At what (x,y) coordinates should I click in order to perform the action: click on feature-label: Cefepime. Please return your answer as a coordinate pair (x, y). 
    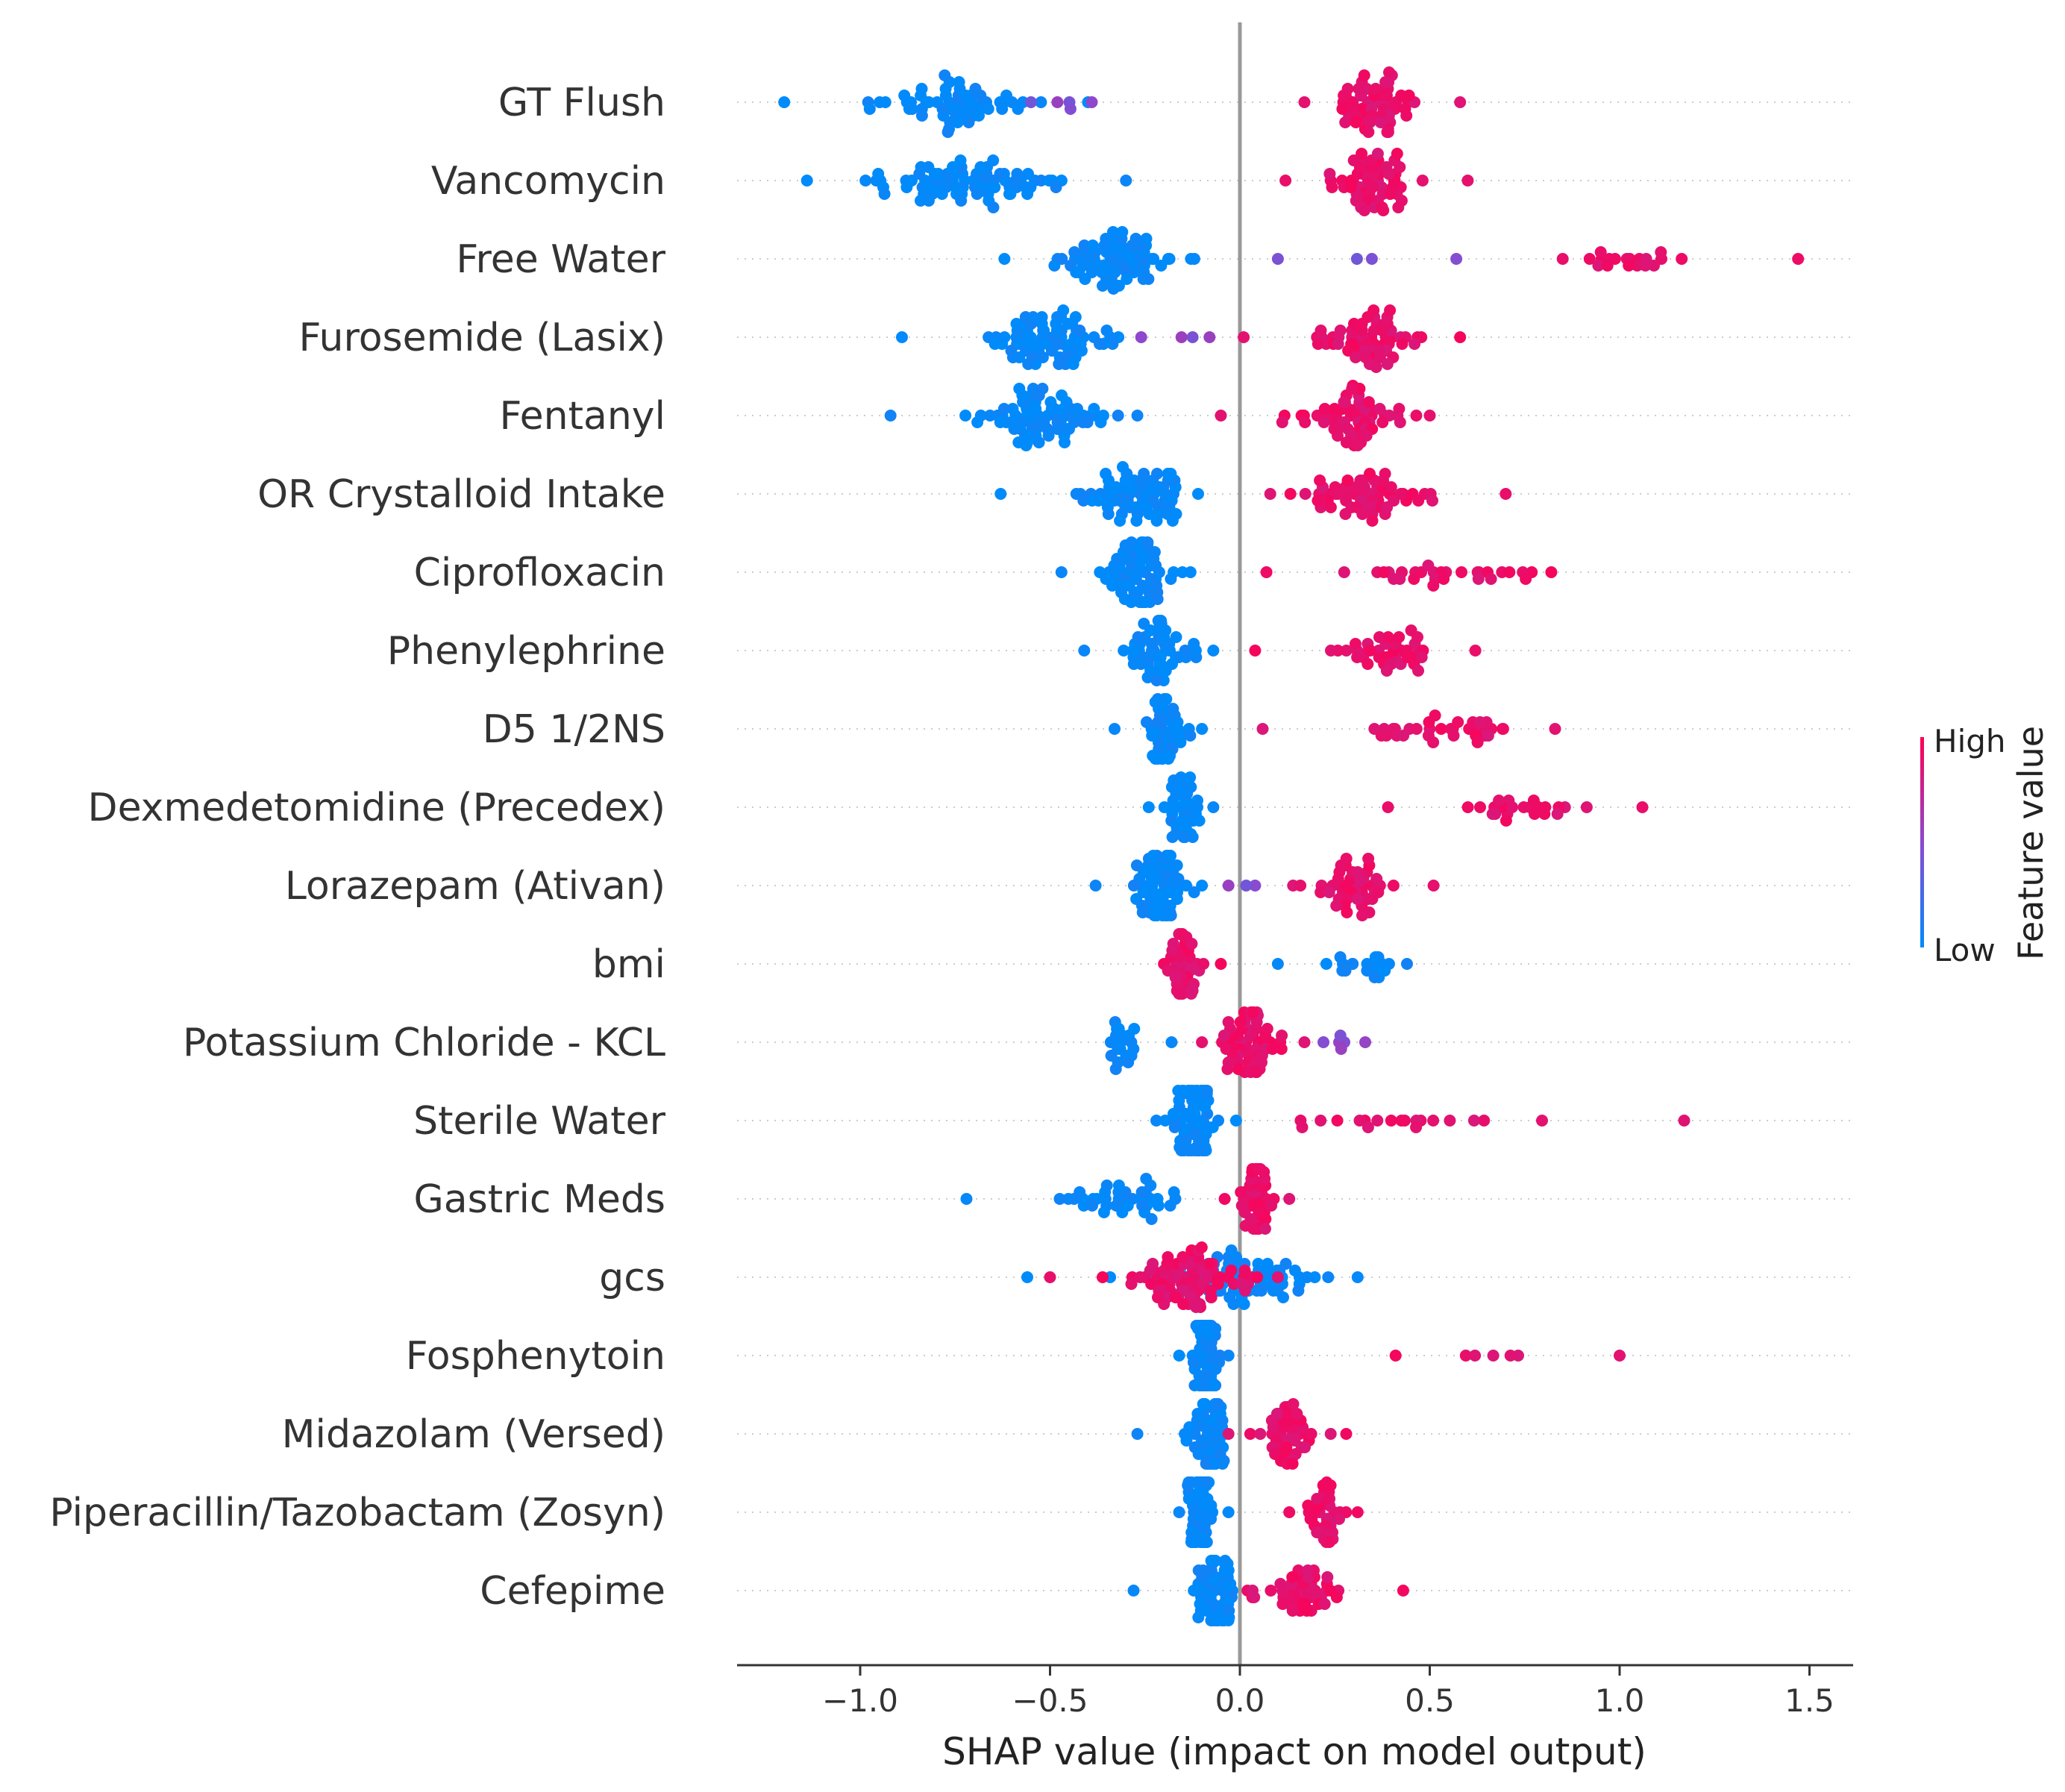
    Looking at the image, I should click on (572, 1591).